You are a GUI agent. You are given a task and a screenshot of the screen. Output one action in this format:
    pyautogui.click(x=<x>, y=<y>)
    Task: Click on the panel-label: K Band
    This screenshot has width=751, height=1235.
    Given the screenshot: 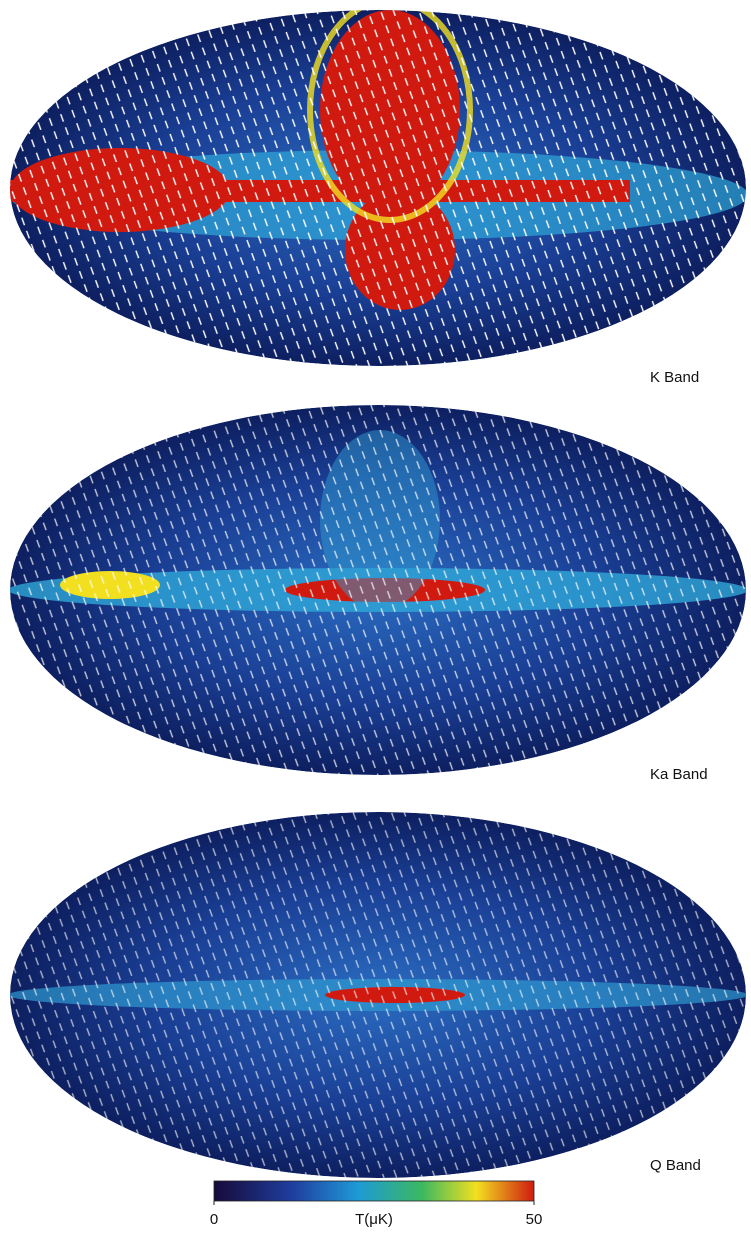 What is the action you would take?
    pyautogui.click(x=674, y=377)
    